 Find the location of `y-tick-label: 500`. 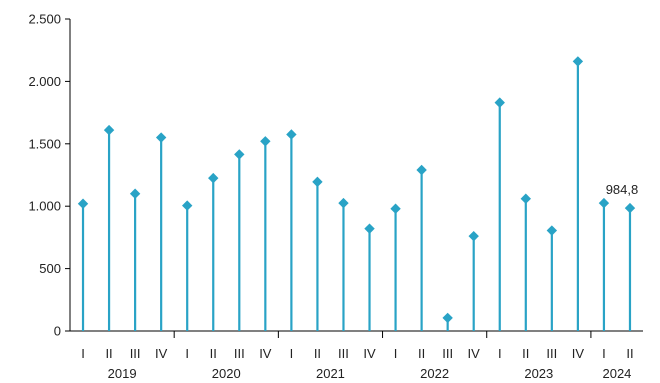

y-tick-label: 500 is located at coordinates (50, 268).